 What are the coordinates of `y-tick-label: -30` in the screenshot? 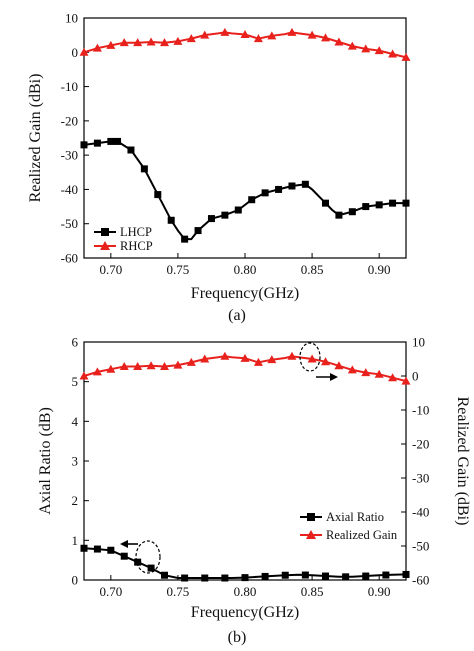 It's located at (69, 155).